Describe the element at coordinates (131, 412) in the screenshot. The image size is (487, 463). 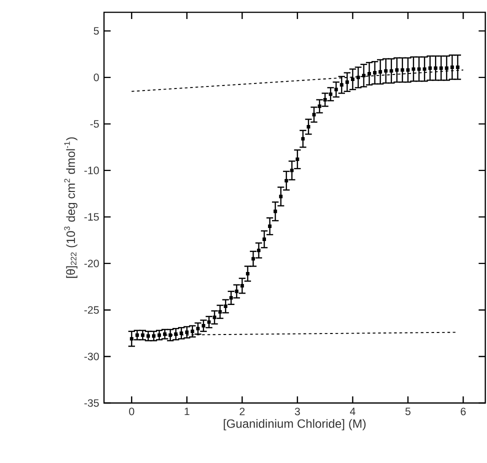
I see `x-tick-label: 0` at that location.